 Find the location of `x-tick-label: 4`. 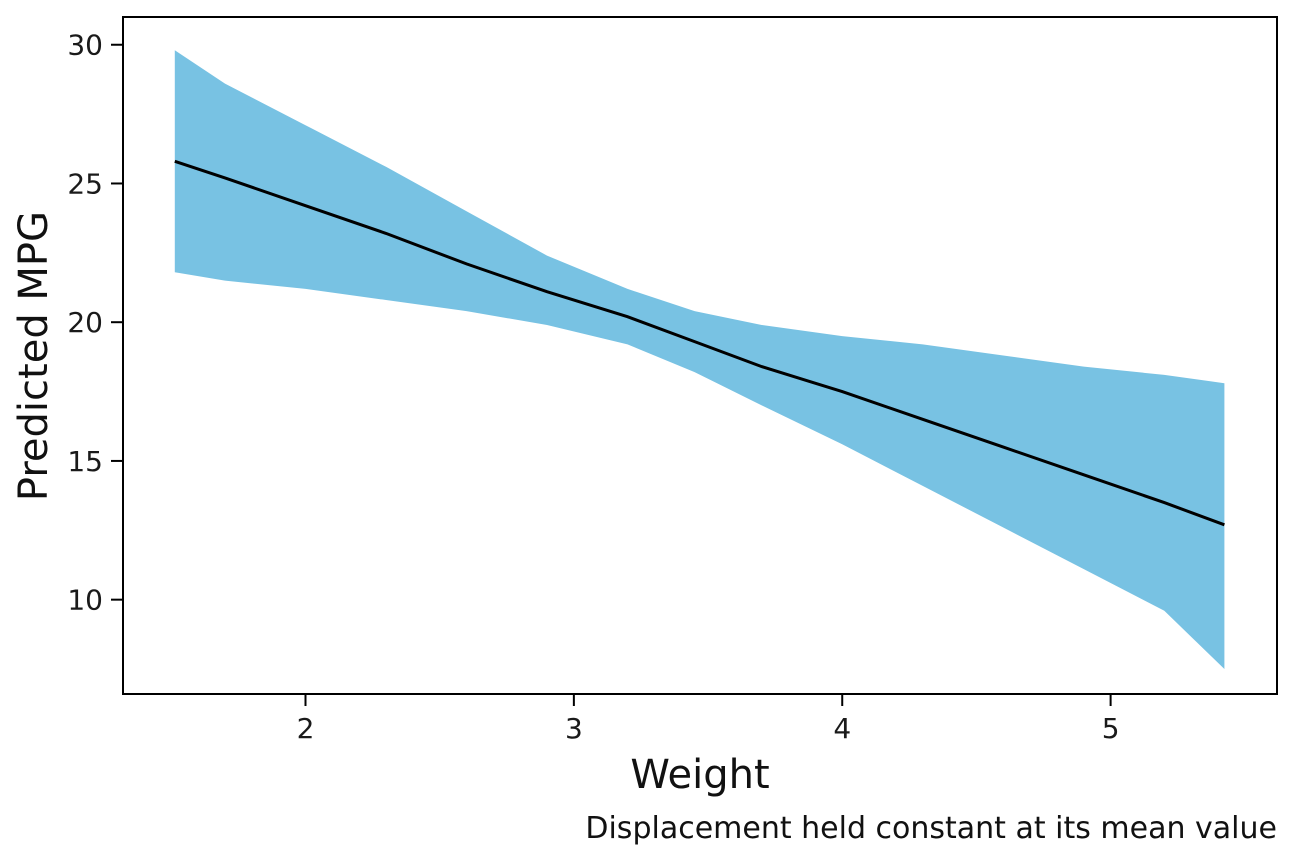

x-tick-label: 4 is located at coordinates (842, 728).